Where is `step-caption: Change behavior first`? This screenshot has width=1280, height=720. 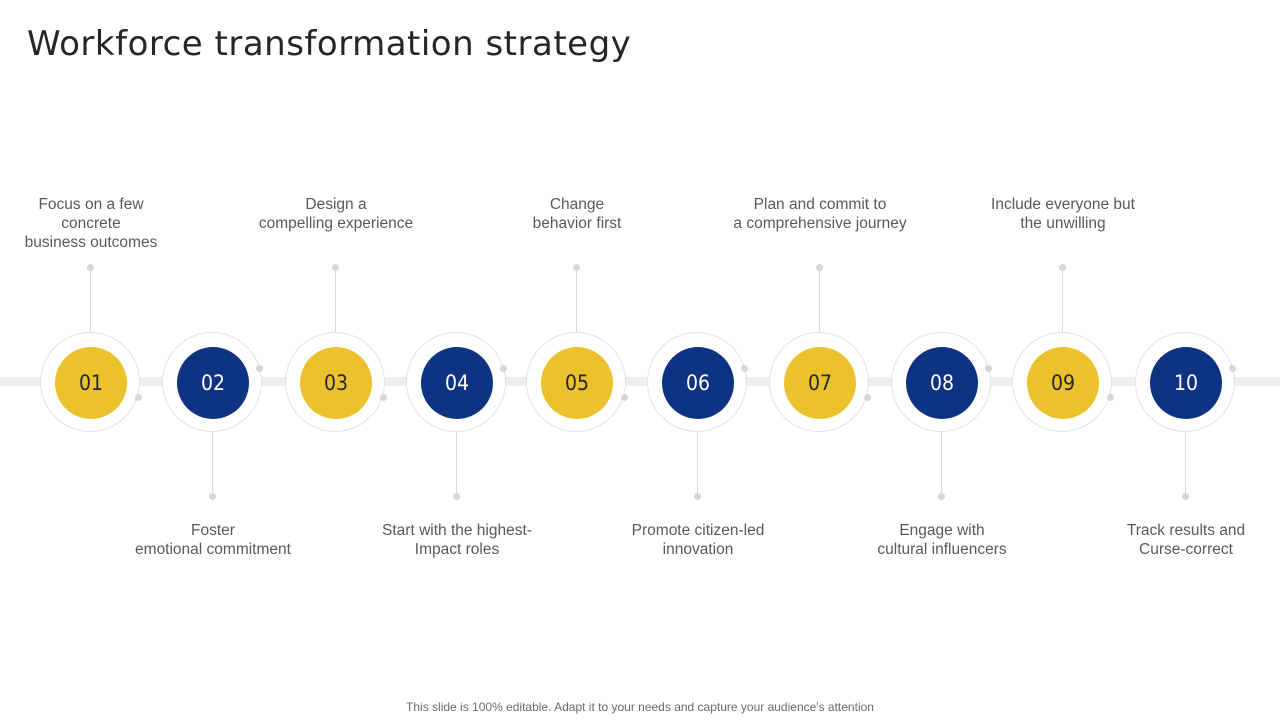
step-caption: Change behavior first is located at coordinates (577, 214).